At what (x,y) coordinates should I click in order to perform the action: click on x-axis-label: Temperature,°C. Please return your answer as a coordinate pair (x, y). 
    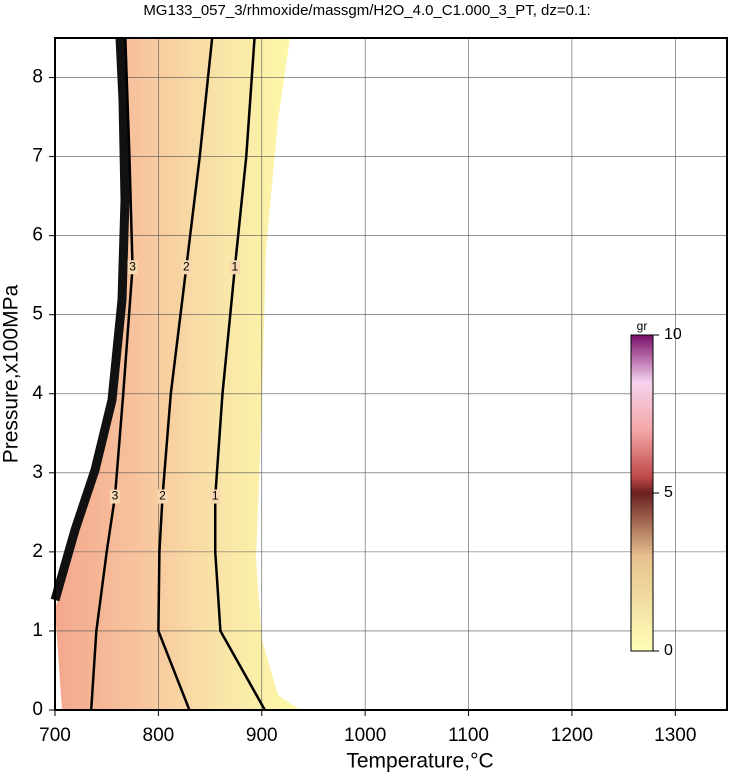
    Looking at the image, I should click on (419, 761).